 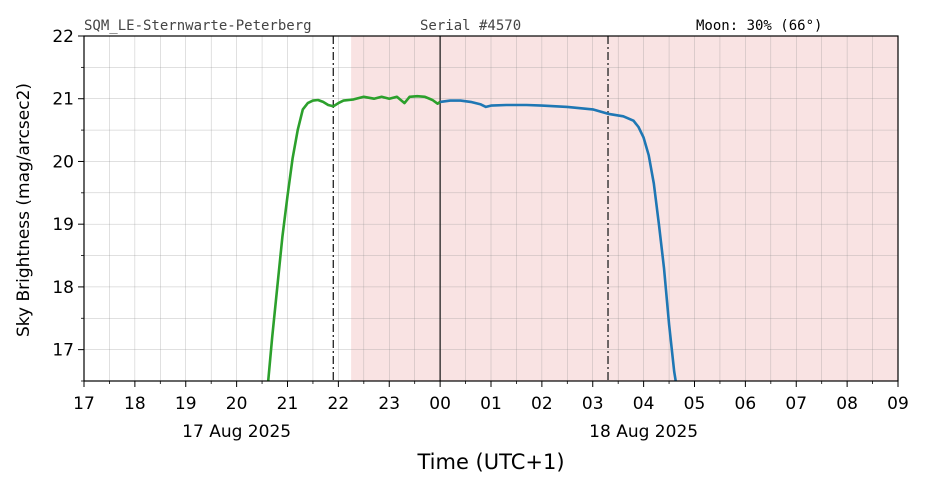 What do you see at coordinates (898, 404) in the screenshot?
I see `x-tick-label: 09` at bounding box center [898, 404].